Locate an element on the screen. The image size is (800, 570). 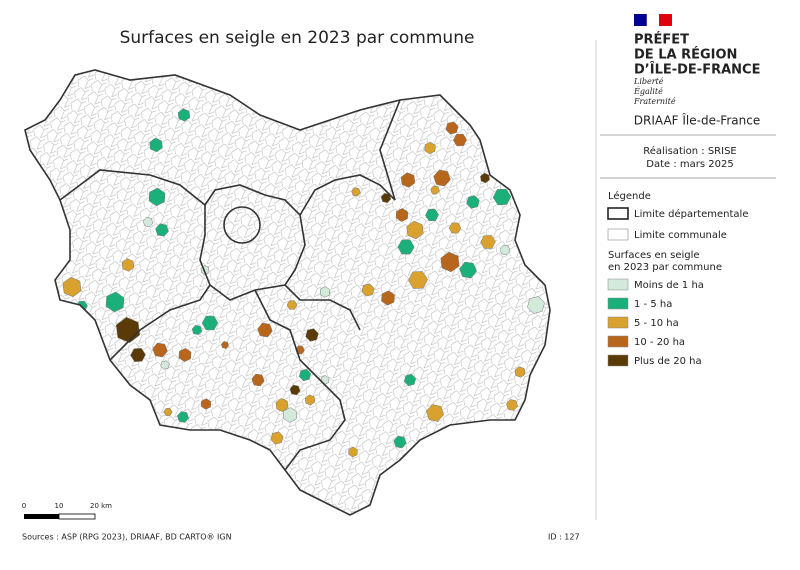
prefecture-line: DE LA RÉGION is located at coordinates (685, 55).